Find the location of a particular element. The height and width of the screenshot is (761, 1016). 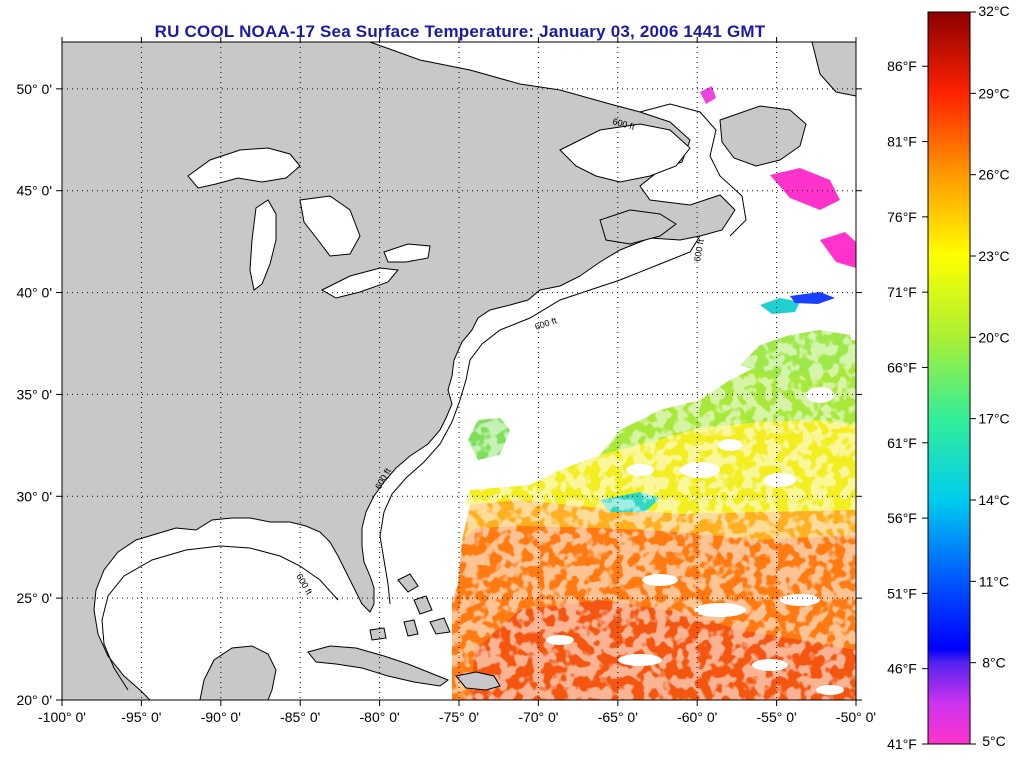

celsius-label: 11°C is located at coordinates (994, 581).